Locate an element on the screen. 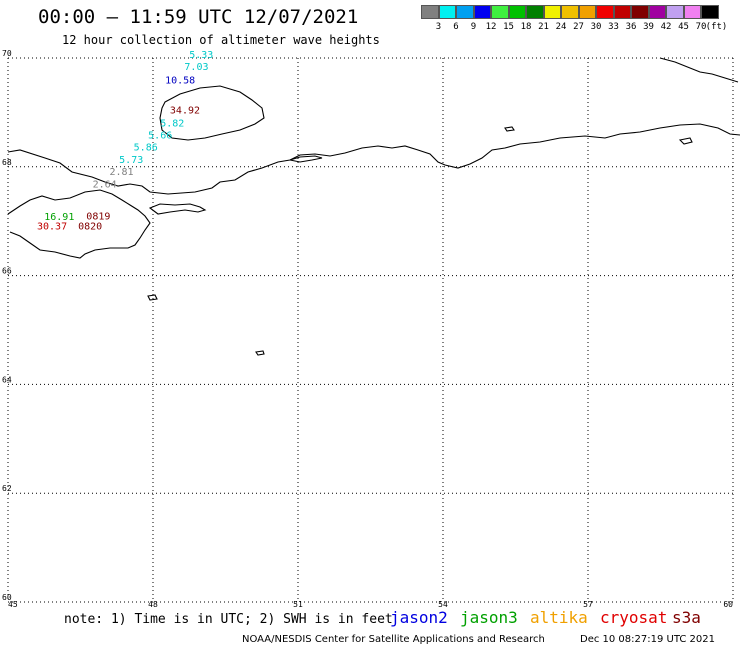 The image size is (740, 650). map-title: 00:00 – 11:59 UTC 12/07/2021 is located at coordinates (198, 17).